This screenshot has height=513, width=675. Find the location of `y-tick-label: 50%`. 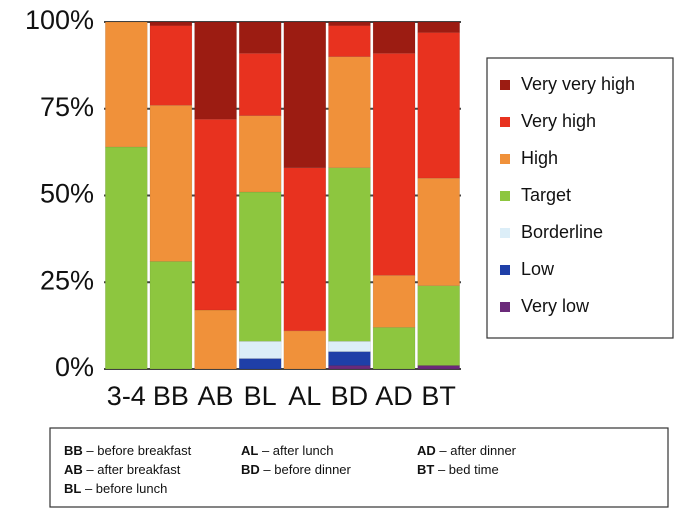

y-tick-label: 50% is located at coordinates (67, 194).